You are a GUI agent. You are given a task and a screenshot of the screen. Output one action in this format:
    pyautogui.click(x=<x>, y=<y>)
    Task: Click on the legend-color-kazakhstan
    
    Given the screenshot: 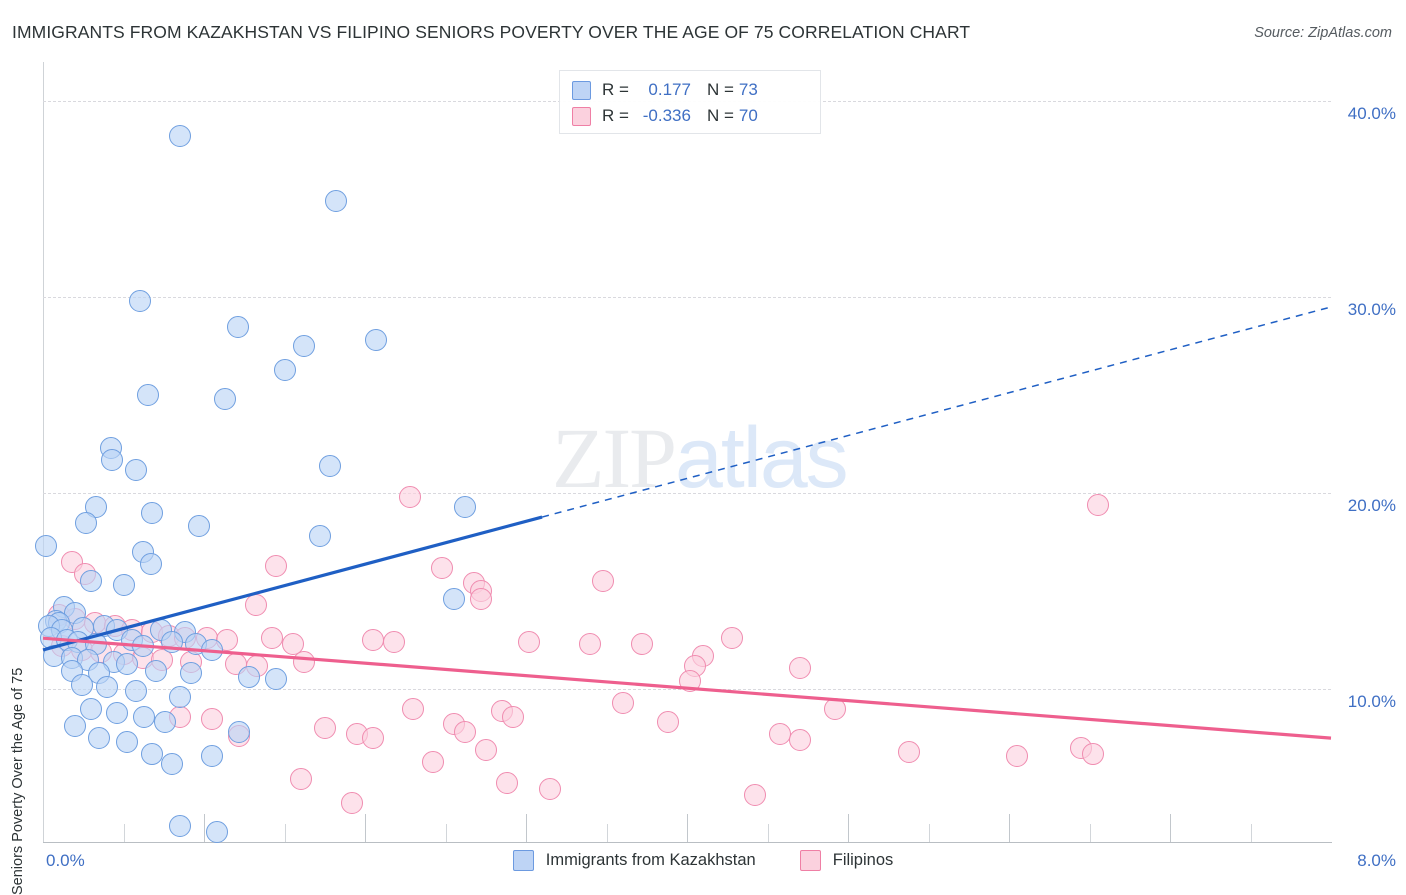 What is the action you would take?
    pyautogui.click(x=523, y=860)
    